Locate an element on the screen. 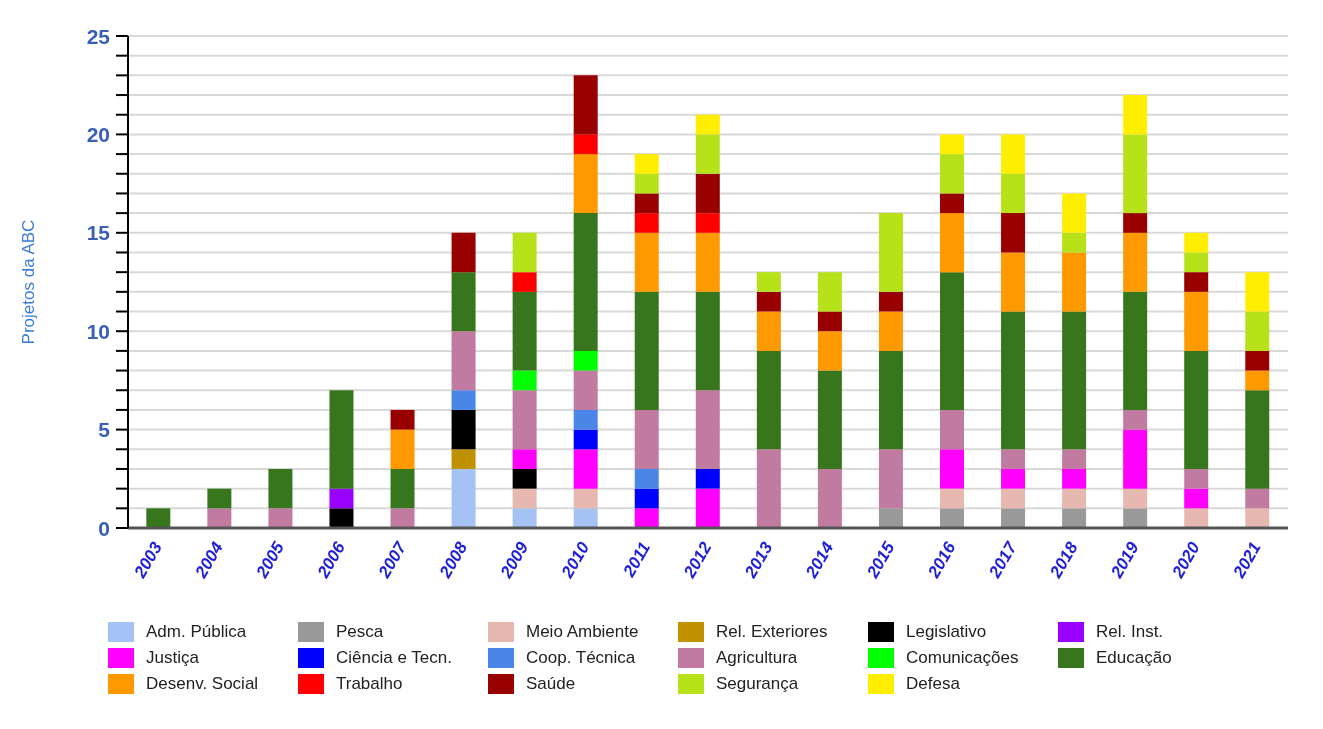 The image size is (1323, 729). legend-label: Agricultura is located at coordinates (757, 658).